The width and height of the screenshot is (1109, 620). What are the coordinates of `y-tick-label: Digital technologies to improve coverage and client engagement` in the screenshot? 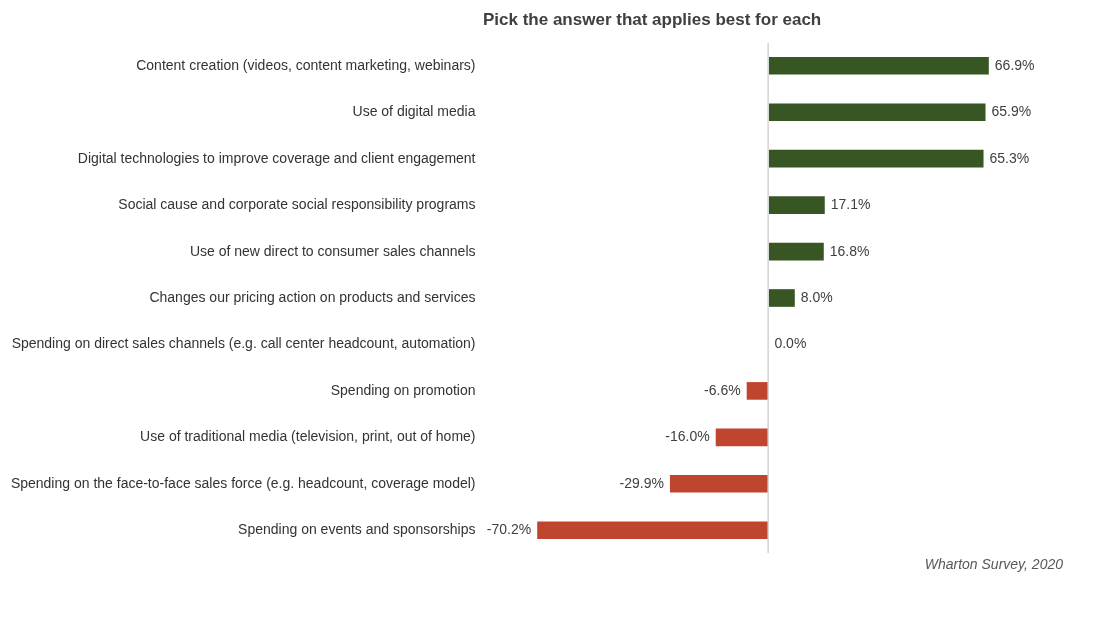 It's located at (276, 157).